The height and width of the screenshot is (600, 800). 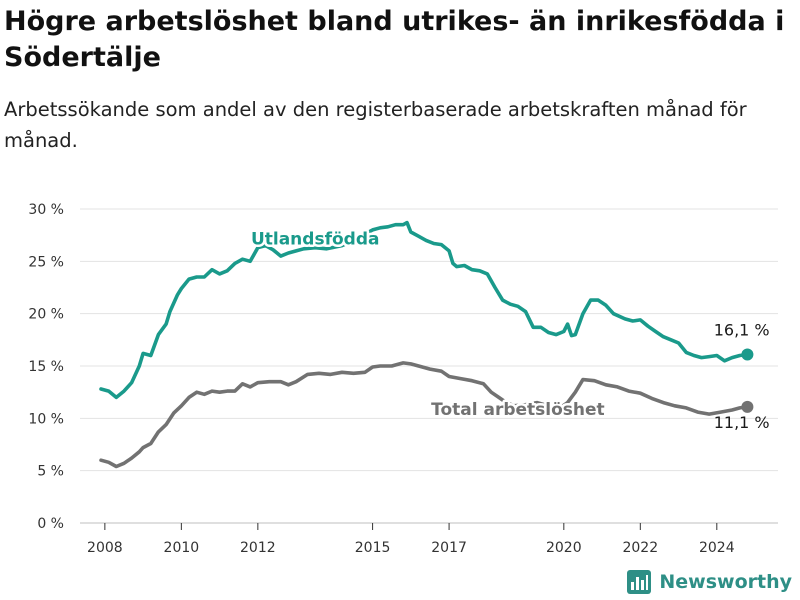 What do you see at coordinates (742, 330) in the screenshot?
I see `series-end-label-foreign_born: 16,1 %` at bounding box center [742, 330].